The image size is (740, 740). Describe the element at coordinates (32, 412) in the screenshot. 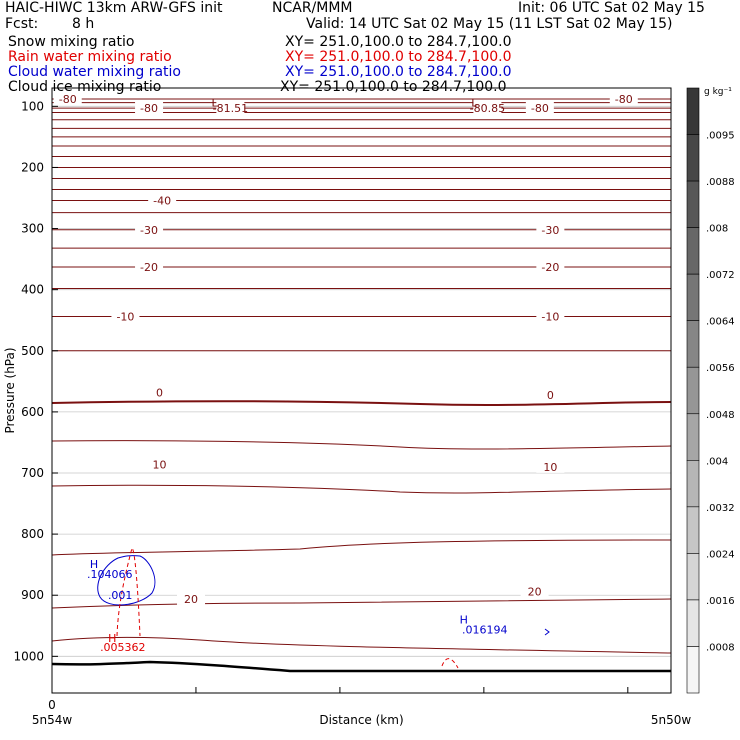

I see `y-tick-label: 600` at that location.